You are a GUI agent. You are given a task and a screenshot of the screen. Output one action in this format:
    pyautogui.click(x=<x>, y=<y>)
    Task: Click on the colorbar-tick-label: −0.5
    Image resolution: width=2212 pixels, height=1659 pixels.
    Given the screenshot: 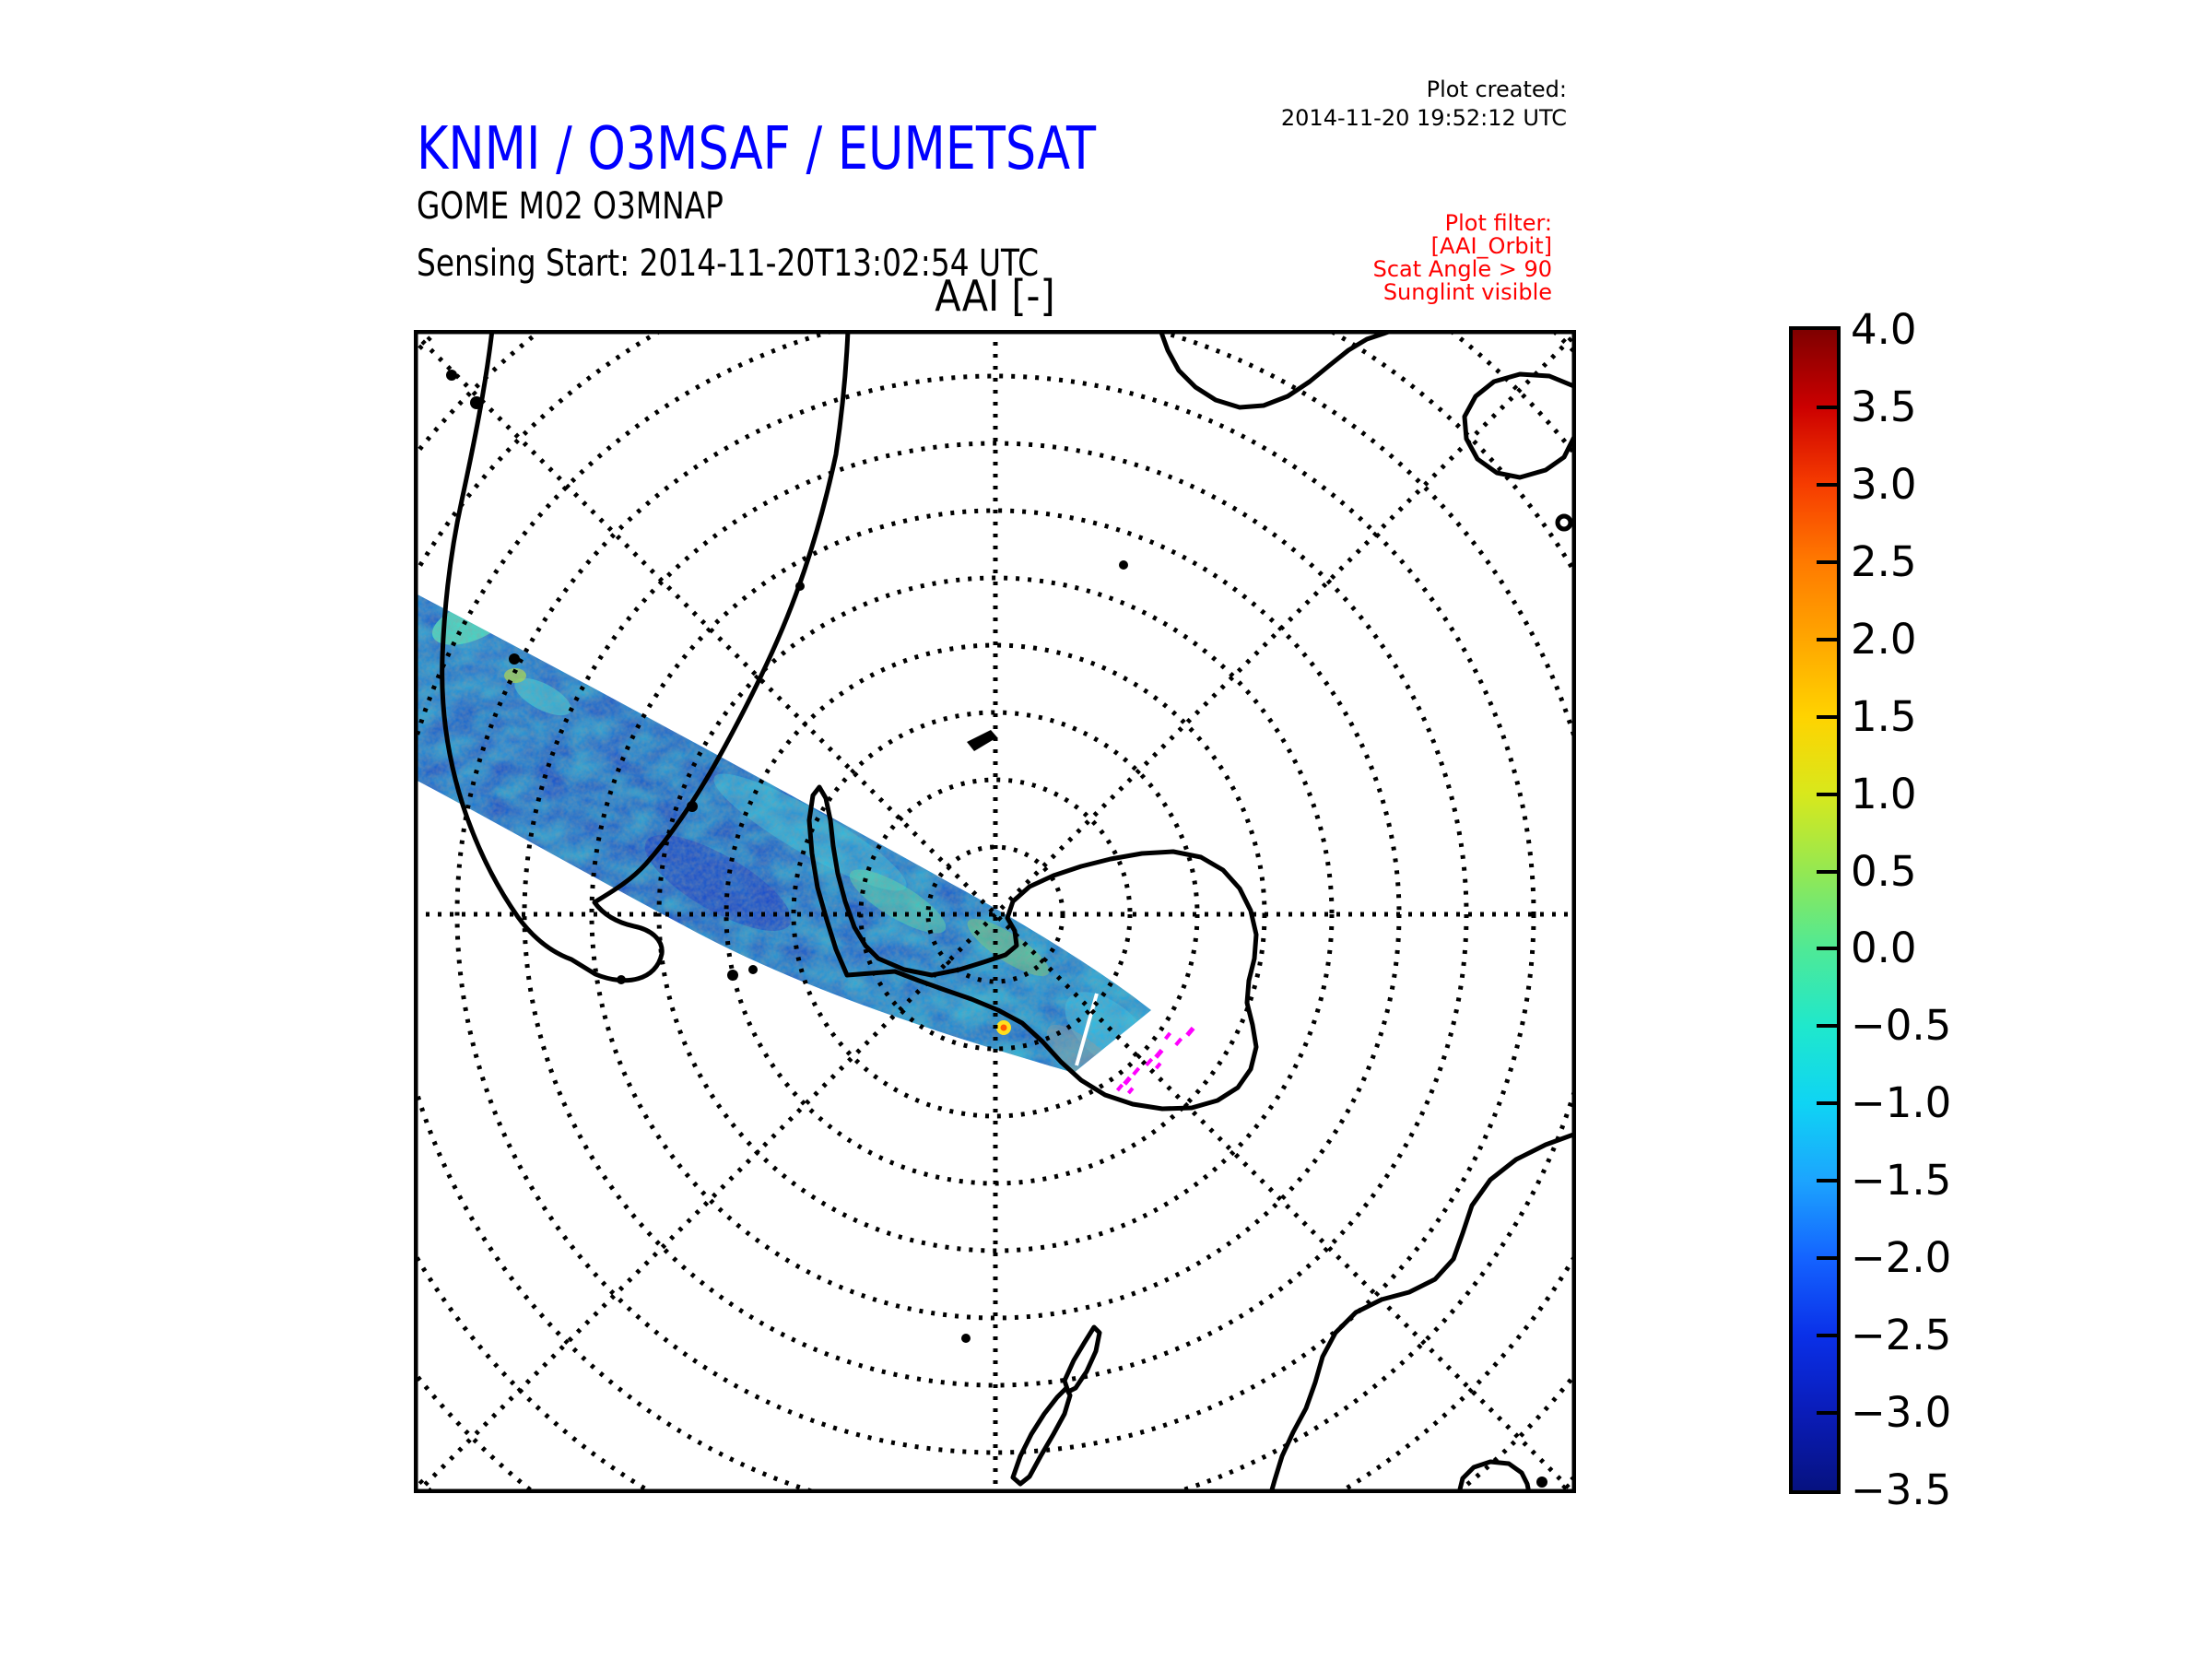 What is the action you would take?
    pyautogui.click(x=1901, y=1026)
    